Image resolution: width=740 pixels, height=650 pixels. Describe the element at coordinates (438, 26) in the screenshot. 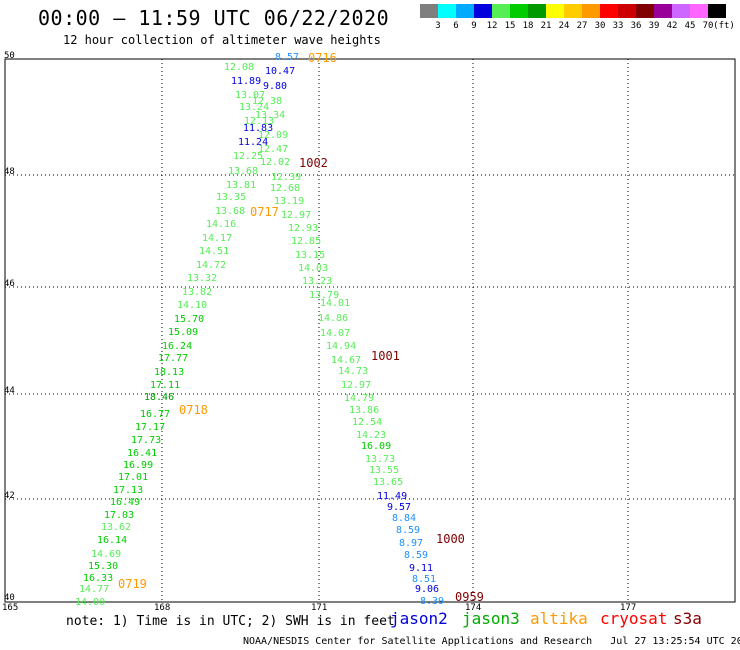

I see `legend-label: 3` at that location.